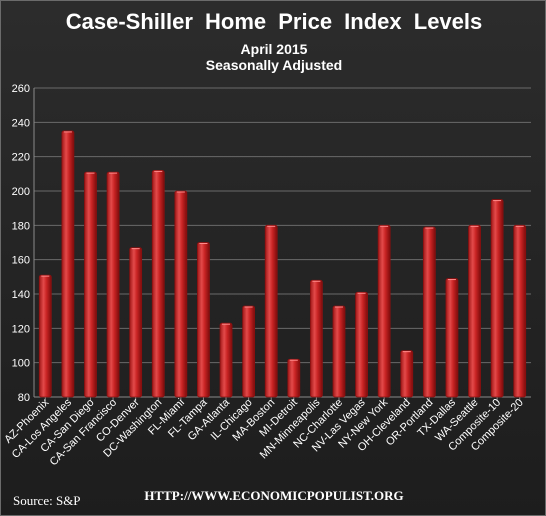 The height and width of the screenshot is (516, 546). Describe the element at coordinates (21, 123) in the screenshot. I see `y-tick-label: 240` at that location.